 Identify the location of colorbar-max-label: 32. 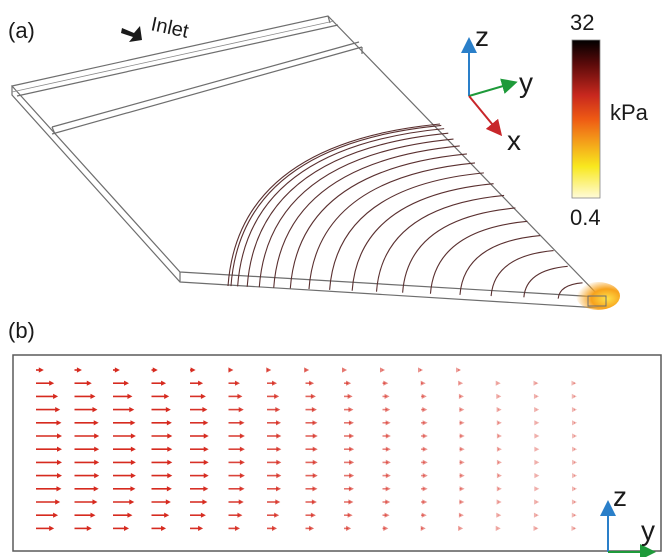
(582, 22).